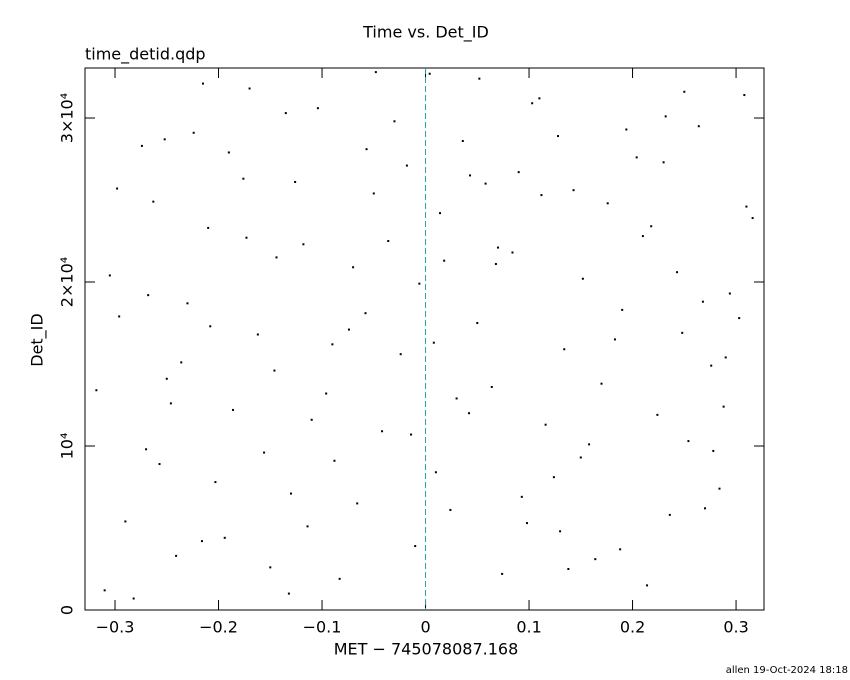 This screenshot has width=850, height=680. Describe the element at coordinates (218, 627) in the screenshot. I see `x-tick-label: −0.2` at that location.